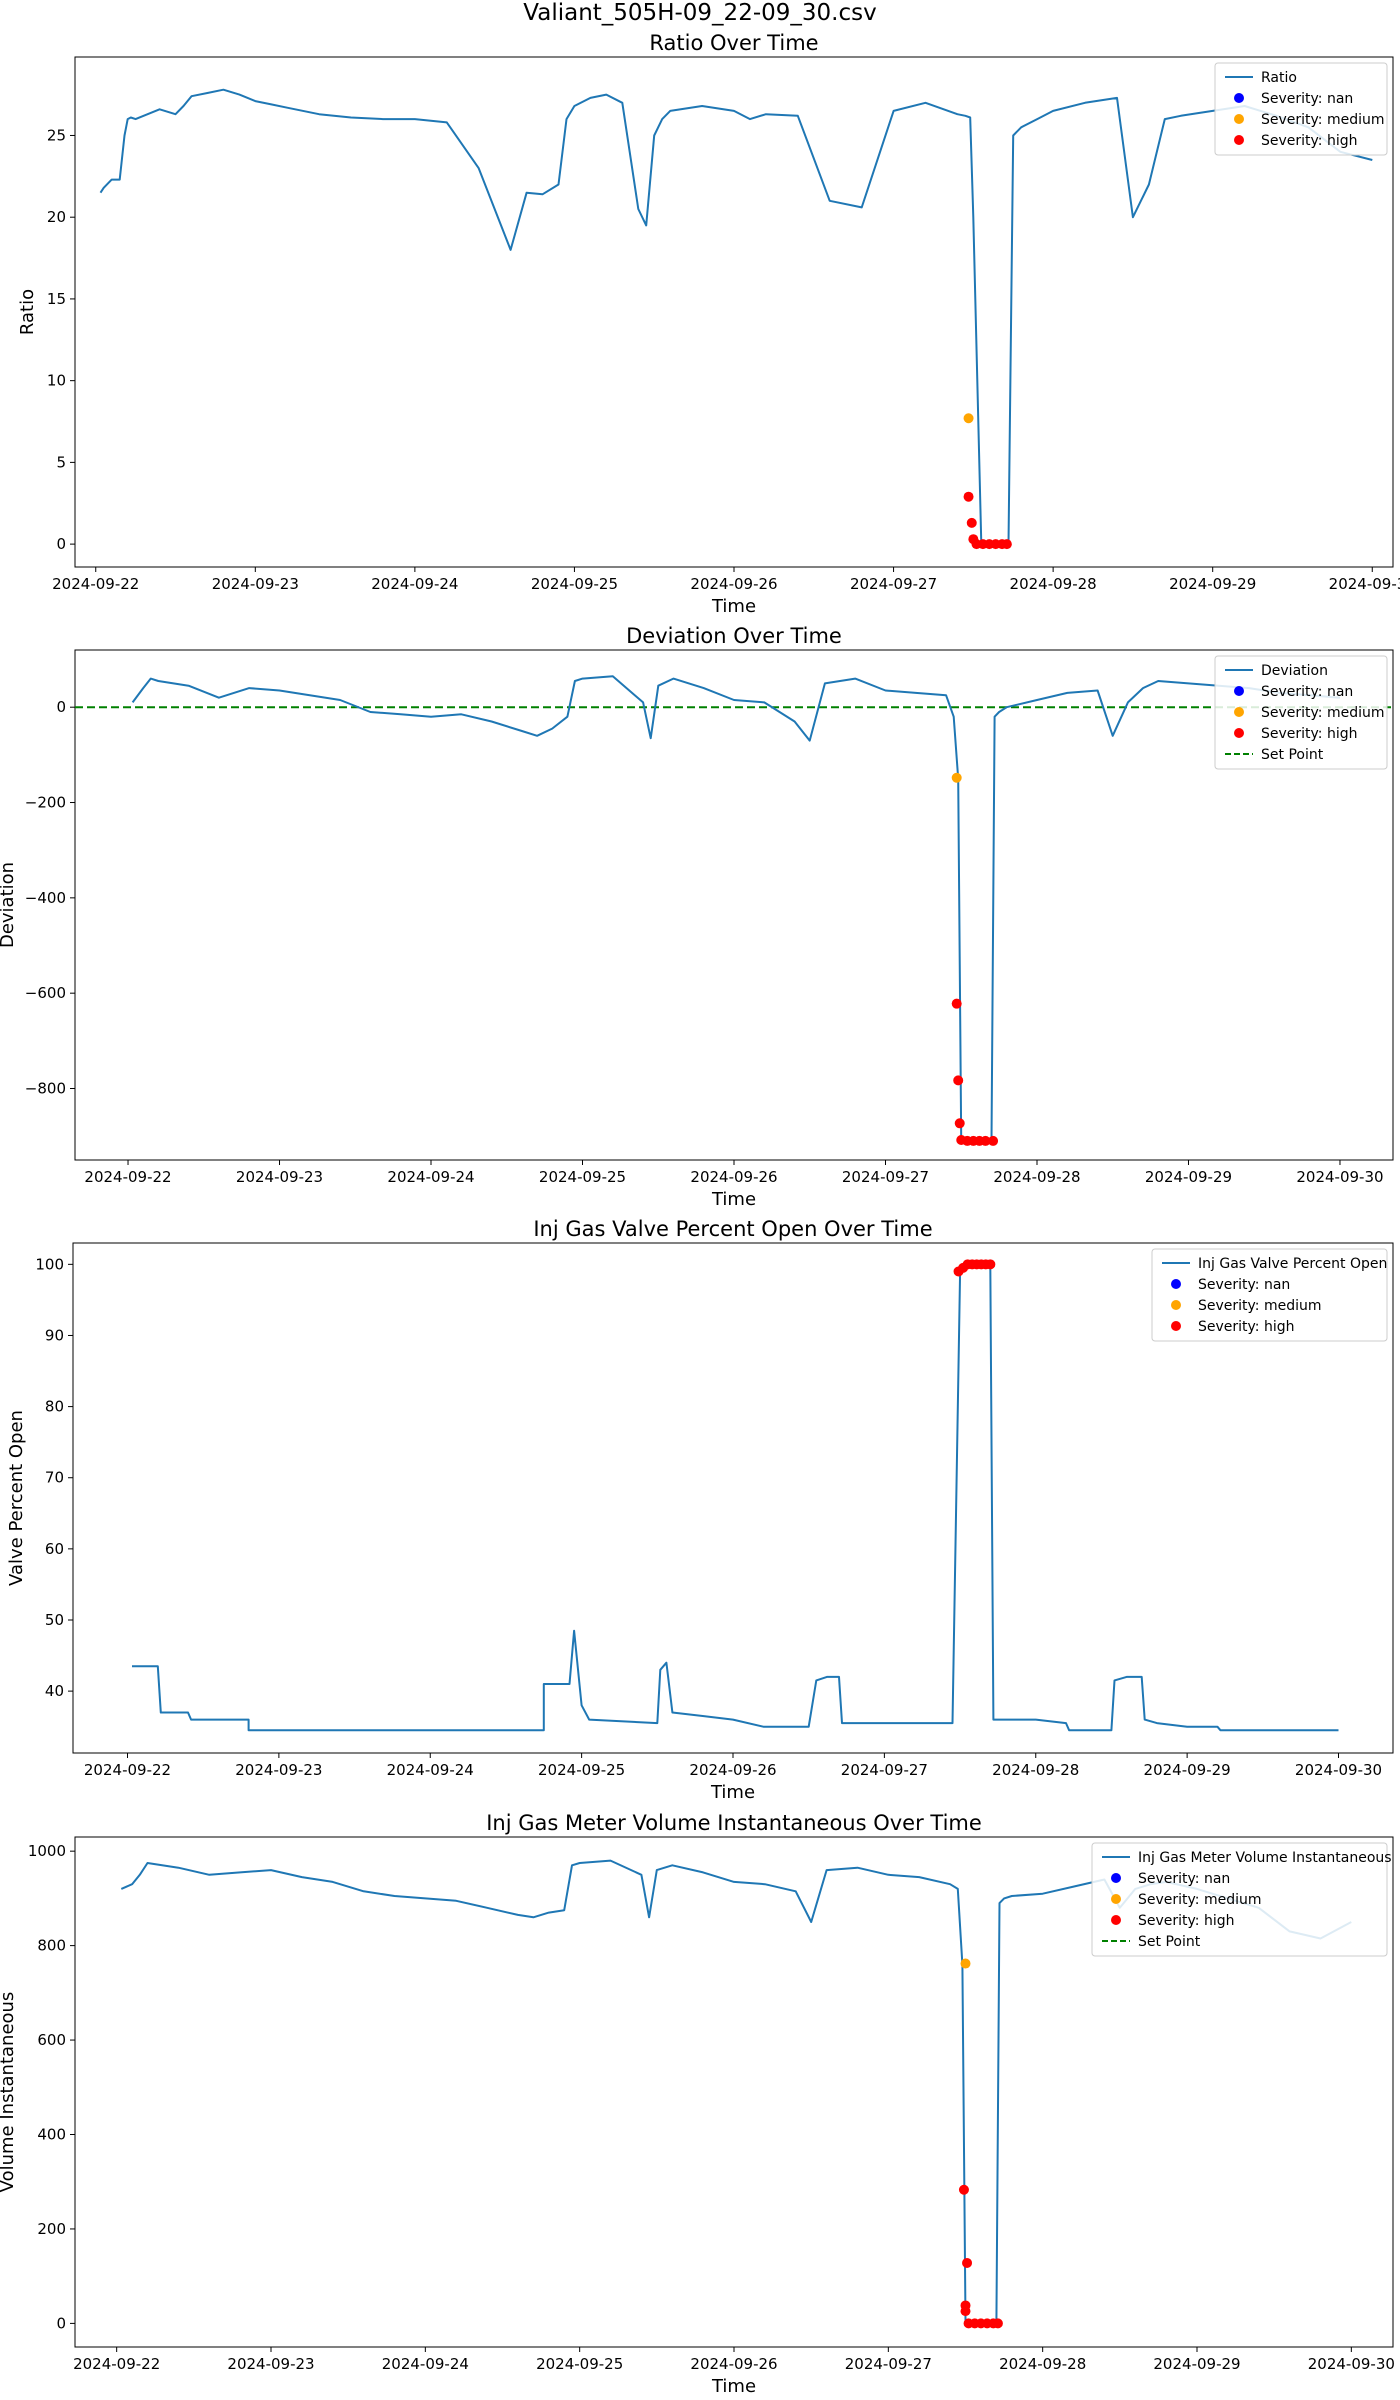 The height and width of the screenshot is (2400, 1400). I want to click on legend-label: Inj Gas Valve Percent Open, so click(1292, 1264).